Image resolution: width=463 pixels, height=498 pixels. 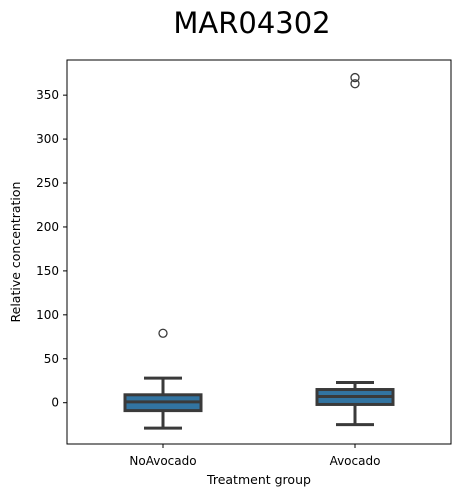 What do you see at coordinates (258, 479) in the screenshot?
I see `x-axis-label: Treatment group` at bounding box center [258, 479].